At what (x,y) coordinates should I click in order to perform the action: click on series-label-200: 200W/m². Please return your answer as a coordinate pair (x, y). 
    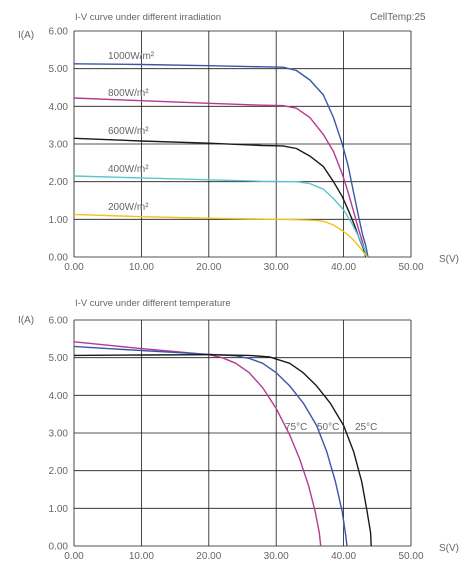
    Looking at the image, I should click on (128, 207).